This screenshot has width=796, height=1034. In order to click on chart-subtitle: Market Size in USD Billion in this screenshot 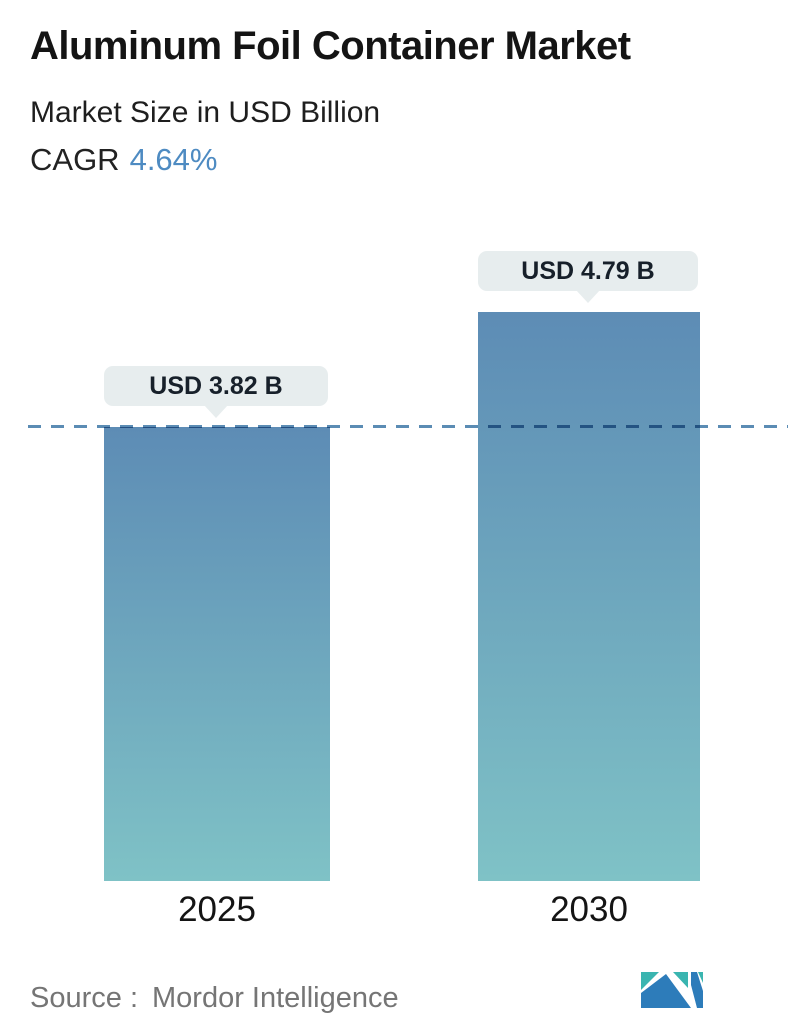, I will do `click(205, 112)`.